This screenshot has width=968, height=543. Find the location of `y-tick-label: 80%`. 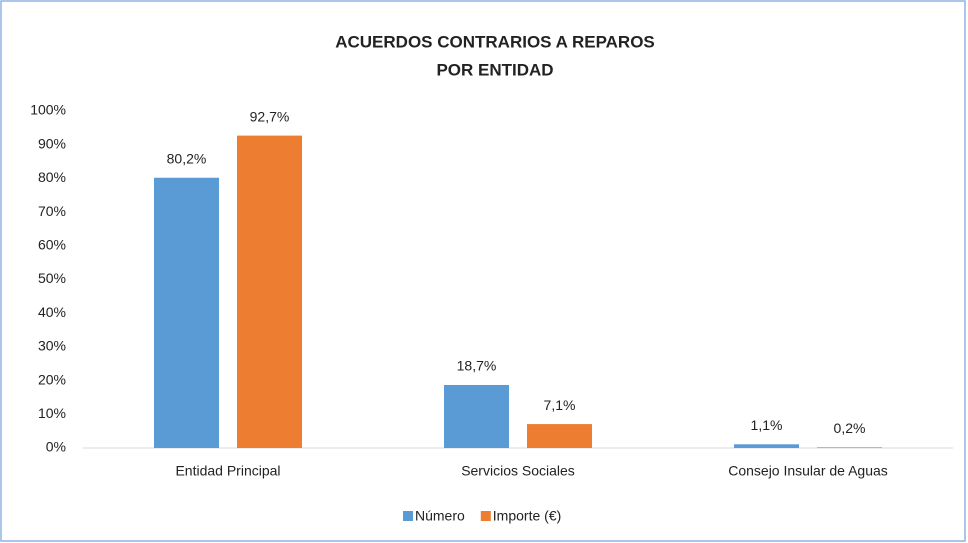

y-tick-label: 80% is located at coordinates (52, 177).